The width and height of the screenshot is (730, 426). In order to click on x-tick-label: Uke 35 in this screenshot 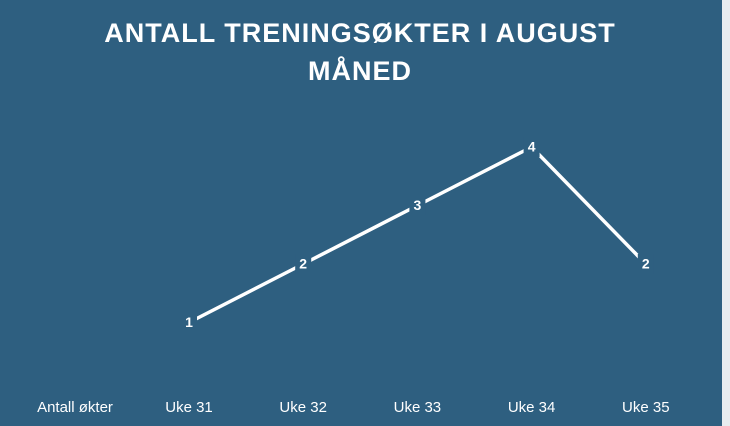, I will do `click(646, 407)`.